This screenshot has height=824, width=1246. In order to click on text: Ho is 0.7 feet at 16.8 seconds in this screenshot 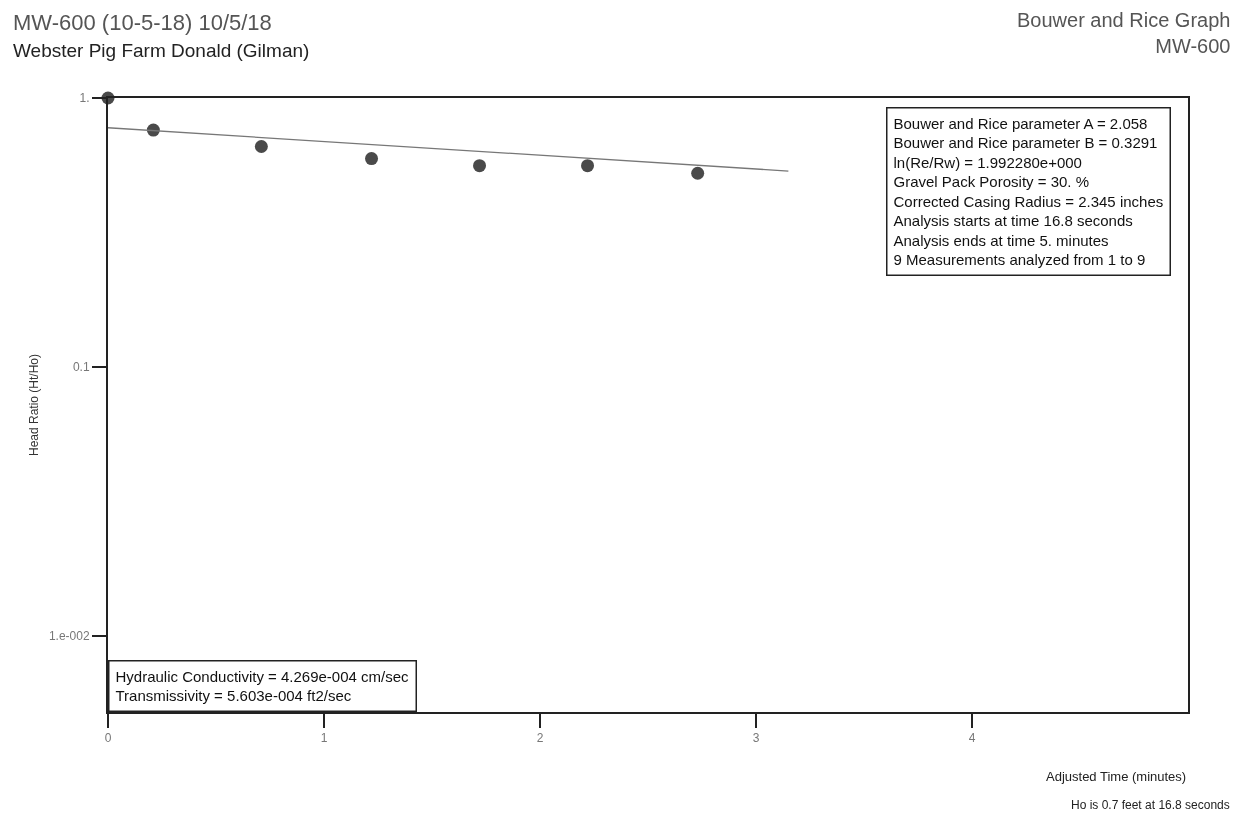, I will do `click(1150, 805)`.